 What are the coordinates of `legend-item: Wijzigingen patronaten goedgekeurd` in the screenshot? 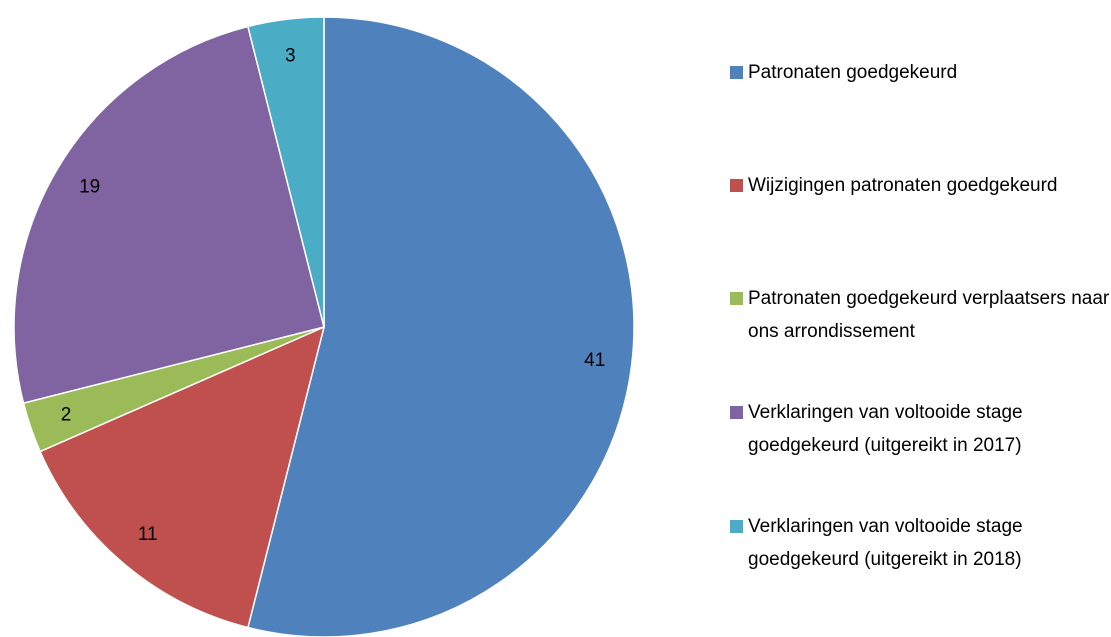 It's located at (920, 185).